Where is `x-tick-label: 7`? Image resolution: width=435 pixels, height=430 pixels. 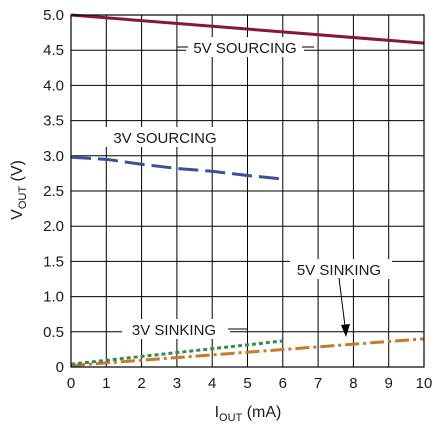 x-tick-label: 7 is located at coordinates (318, 383).